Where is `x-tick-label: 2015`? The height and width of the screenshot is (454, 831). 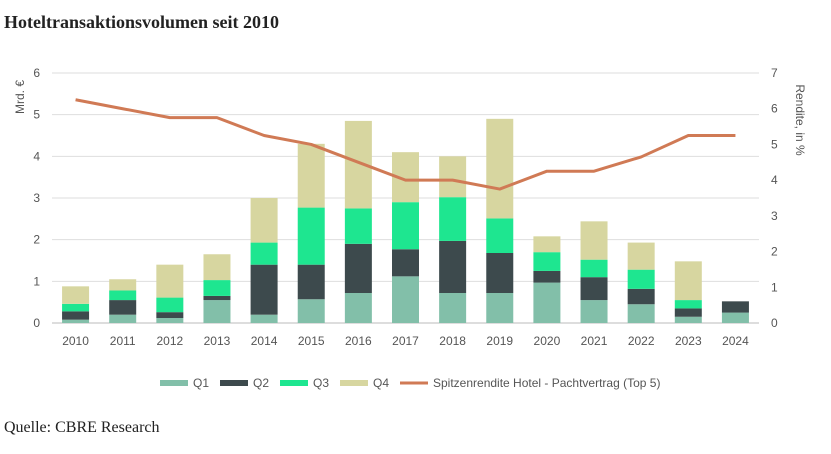
x-tick-label: 2015 is located at coordinates (311, 341).